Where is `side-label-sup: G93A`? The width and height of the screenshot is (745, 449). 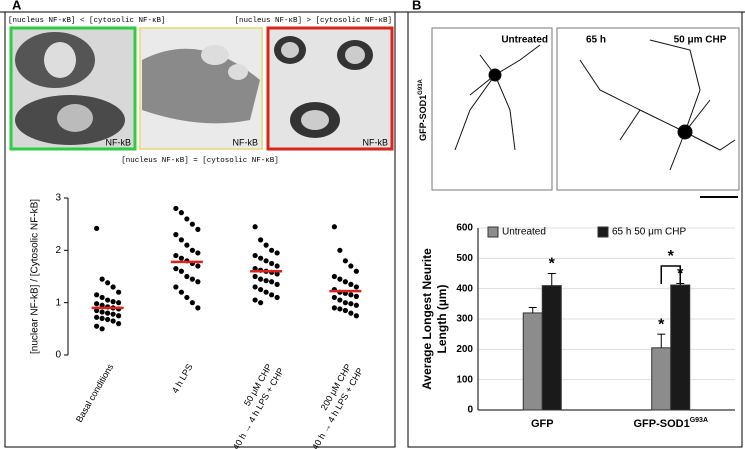 side-label-sup: G93A is located at coordinates (421, 86).